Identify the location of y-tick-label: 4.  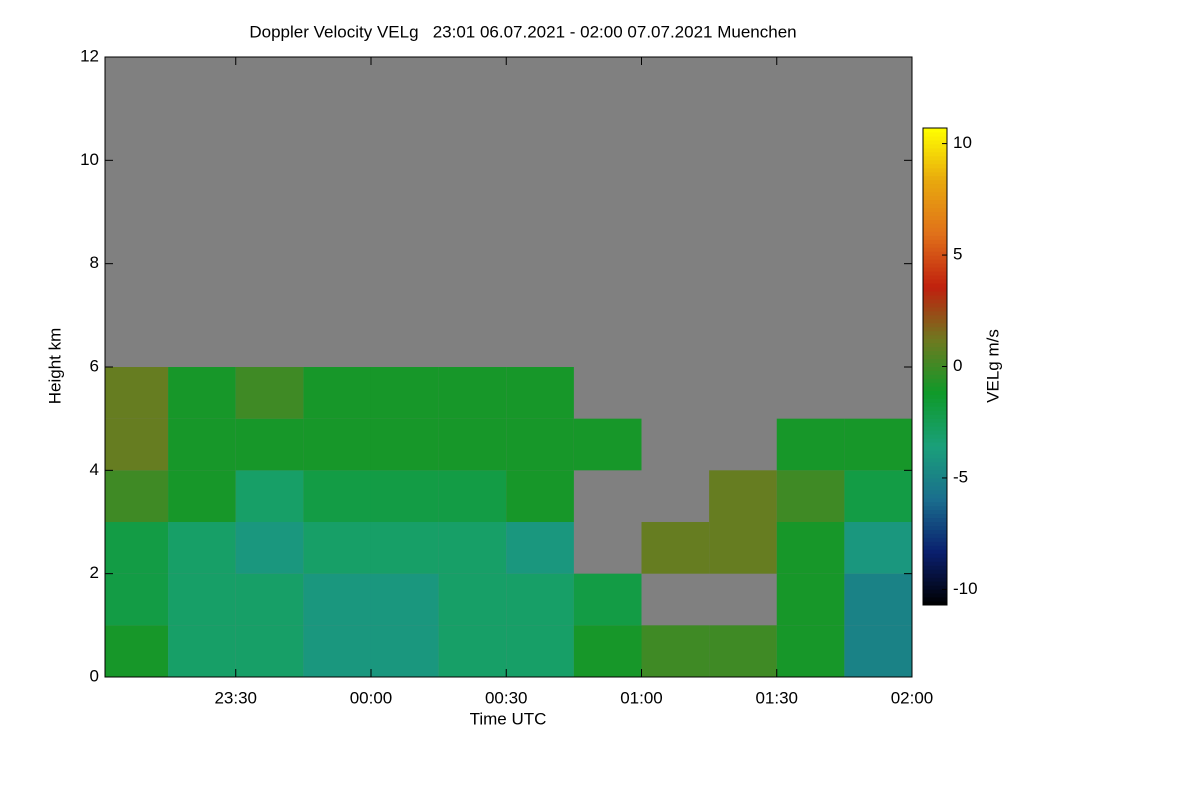
(94, 469).